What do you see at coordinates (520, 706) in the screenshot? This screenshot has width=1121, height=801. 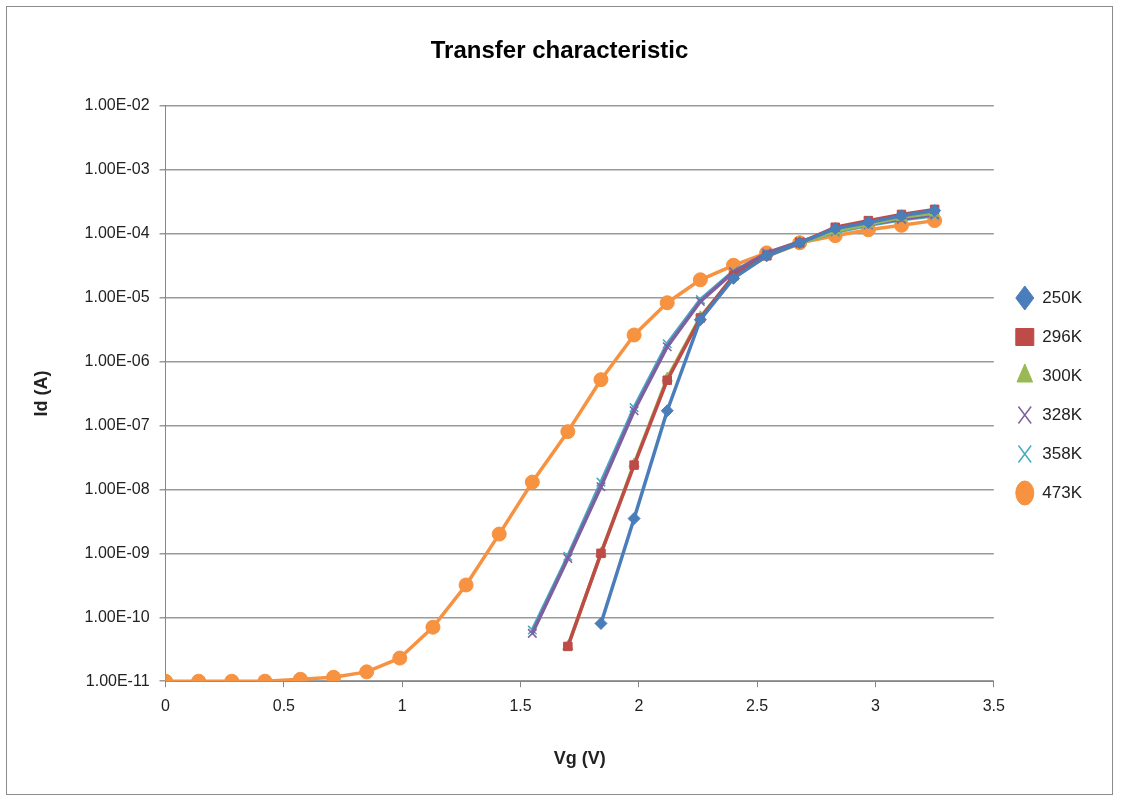 I see `x-tick-label: 1.5` at bounding box center [520, 706].